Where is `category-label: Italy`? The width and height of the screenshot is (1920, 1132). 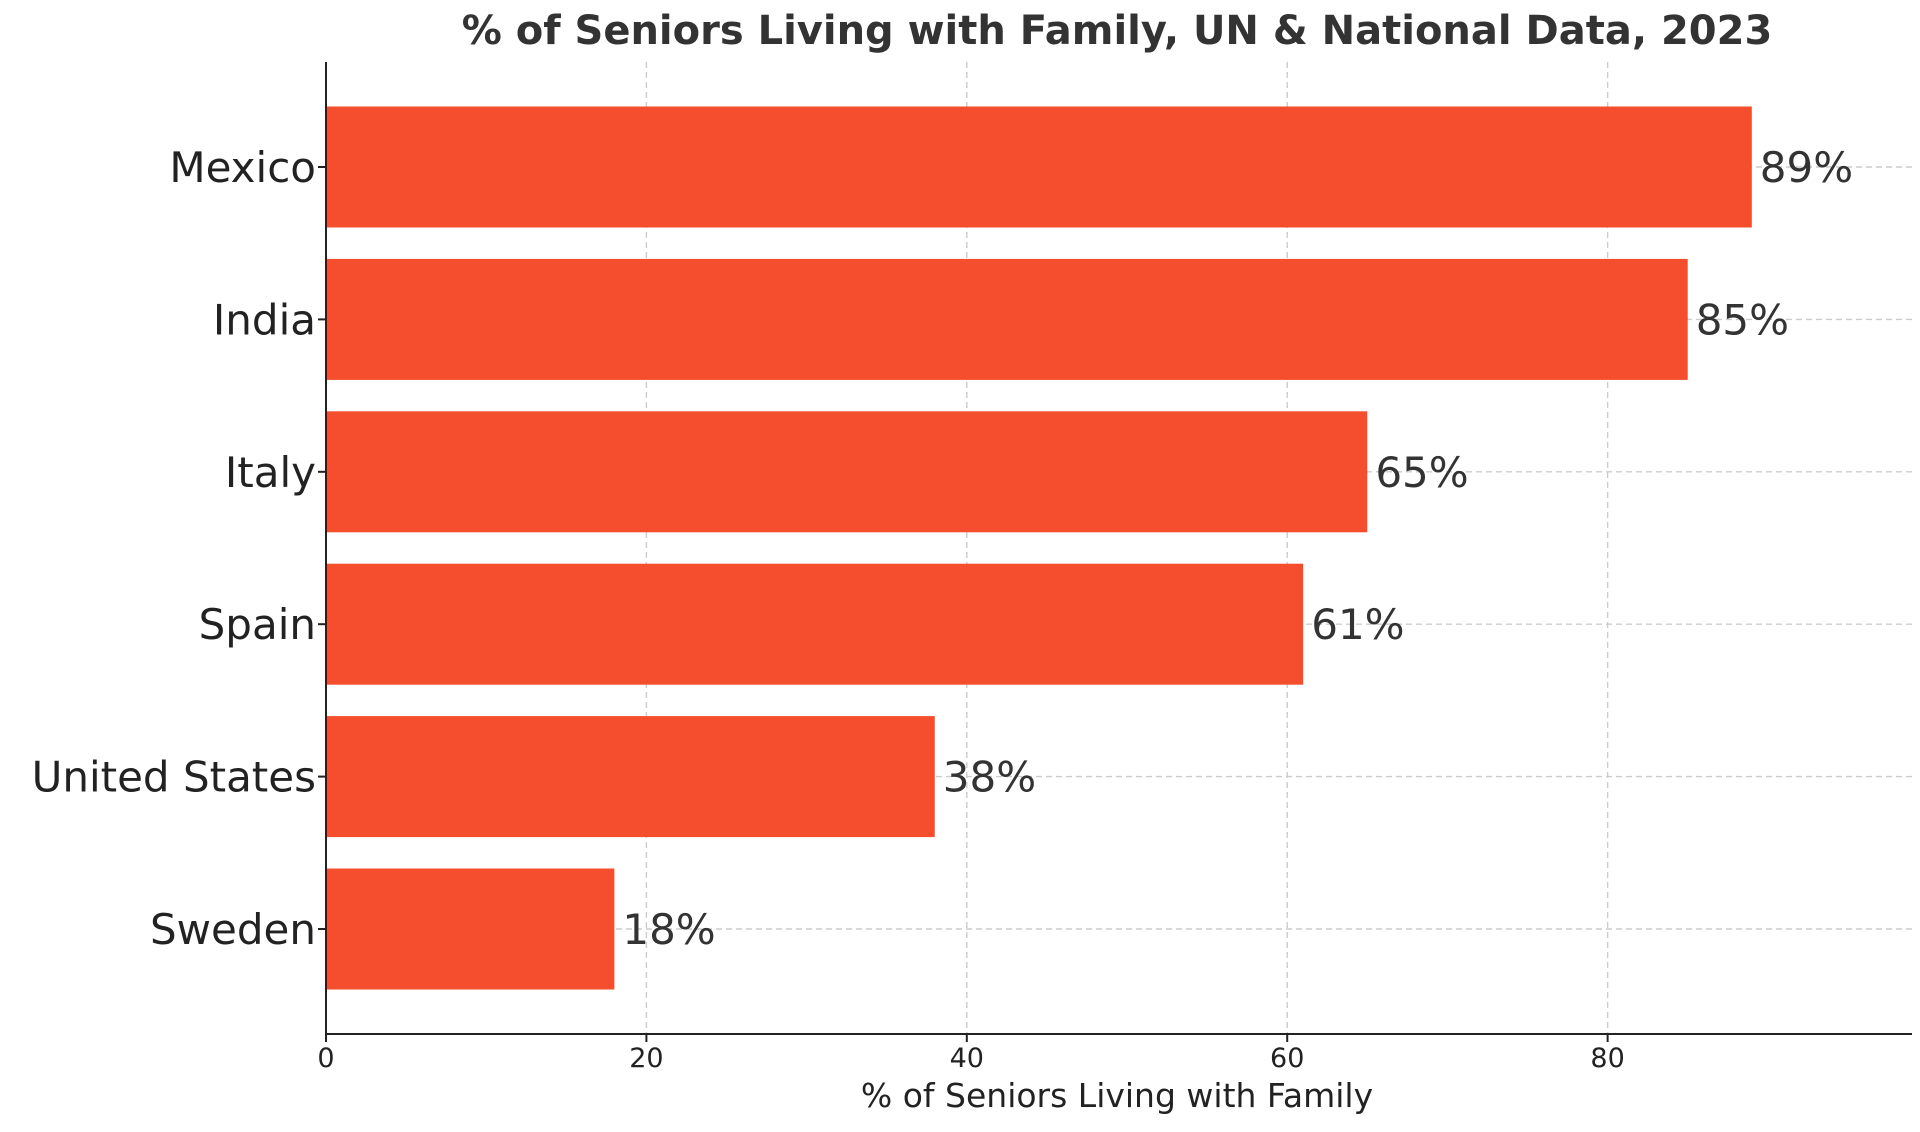 category-label: Italy is located at coordinates (270, 472).